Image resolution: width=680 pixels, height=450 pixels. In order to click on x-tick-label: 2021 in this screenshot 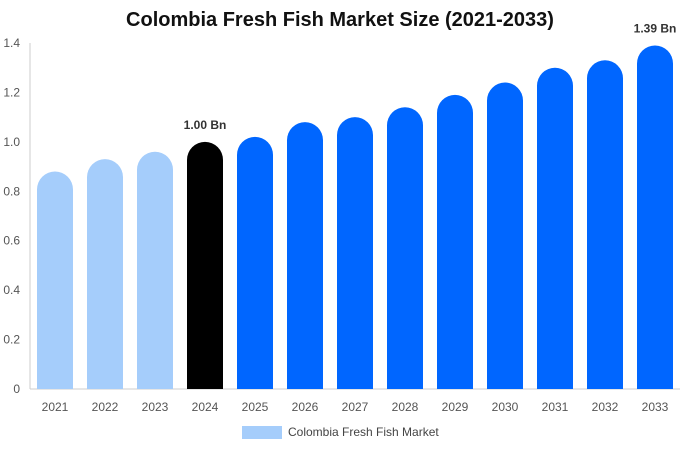, I will do `click(55, 407)`.